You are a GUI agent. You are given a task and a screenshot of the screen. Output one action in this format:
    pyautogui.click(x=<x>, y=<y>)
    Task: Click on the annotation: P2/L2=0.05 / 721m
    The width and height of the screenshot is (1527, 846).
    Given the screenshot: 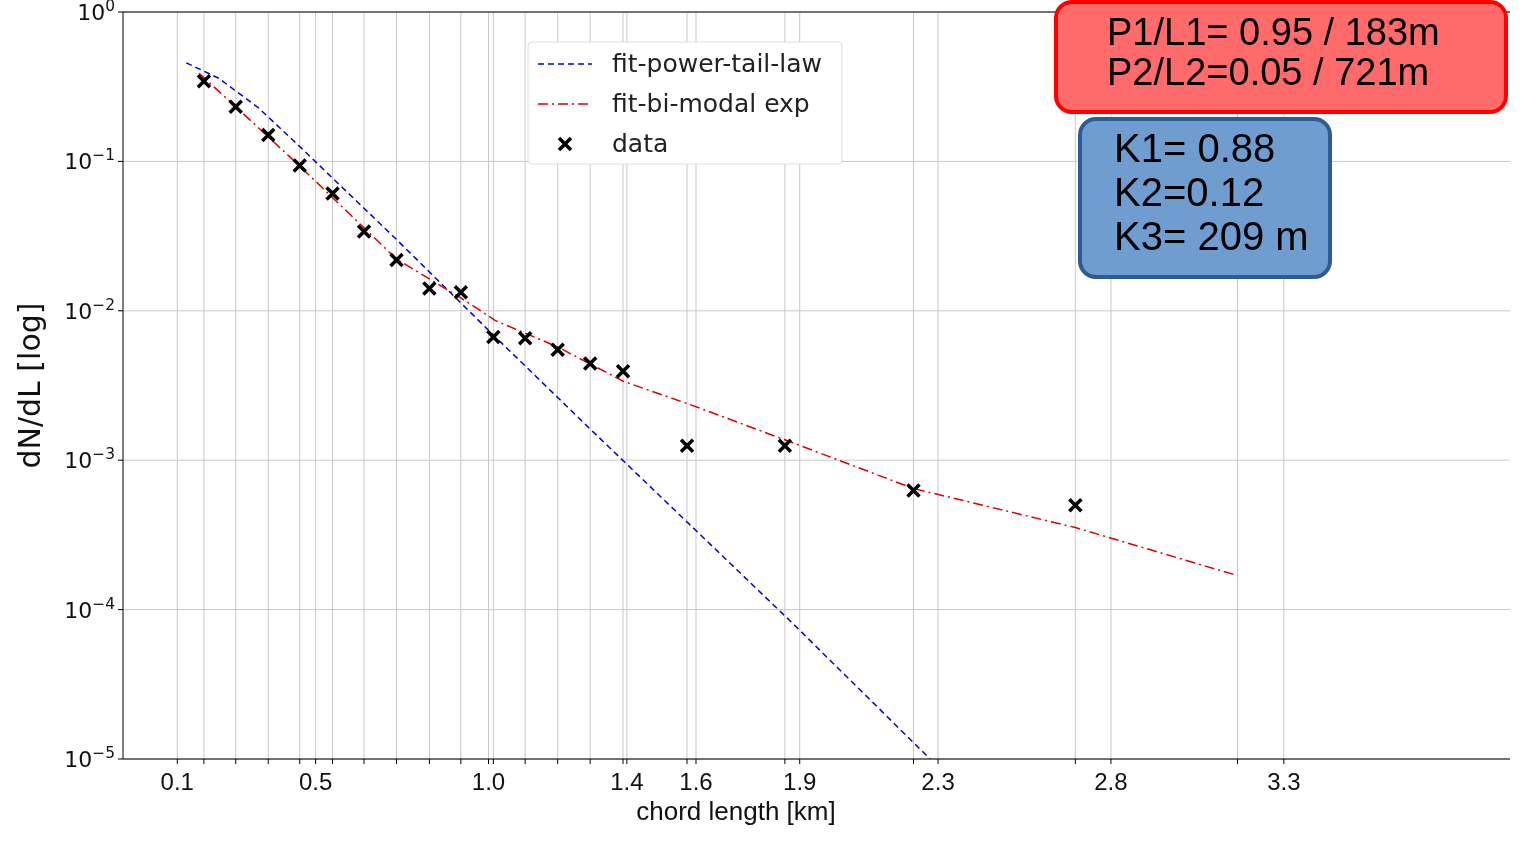 What is the action you would take?
    pyautogui.click(x=1268, y=72)
    